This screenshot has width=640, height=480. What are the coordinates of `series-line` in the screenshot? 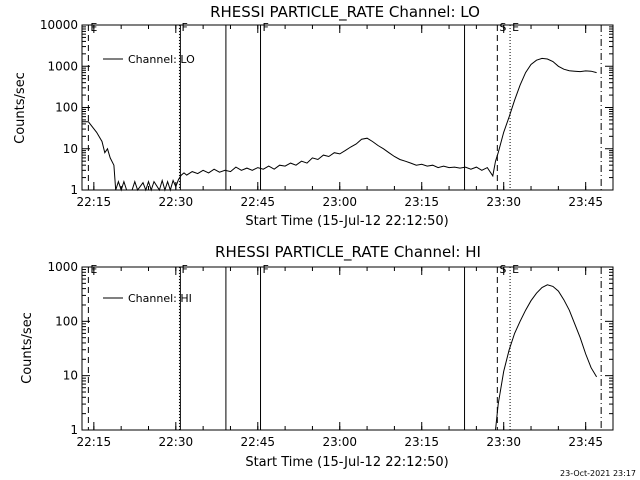 It's located at (546, 357).